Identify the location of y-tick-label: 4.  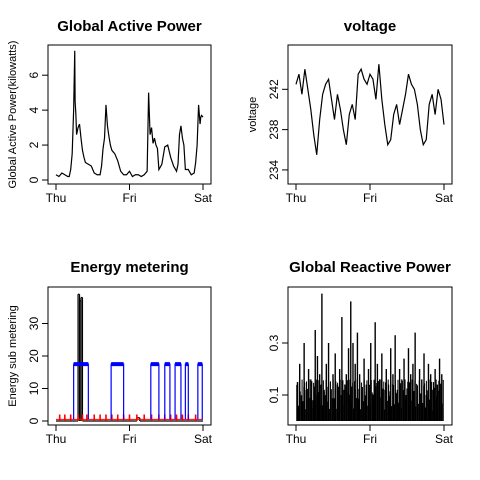
(34, 109).